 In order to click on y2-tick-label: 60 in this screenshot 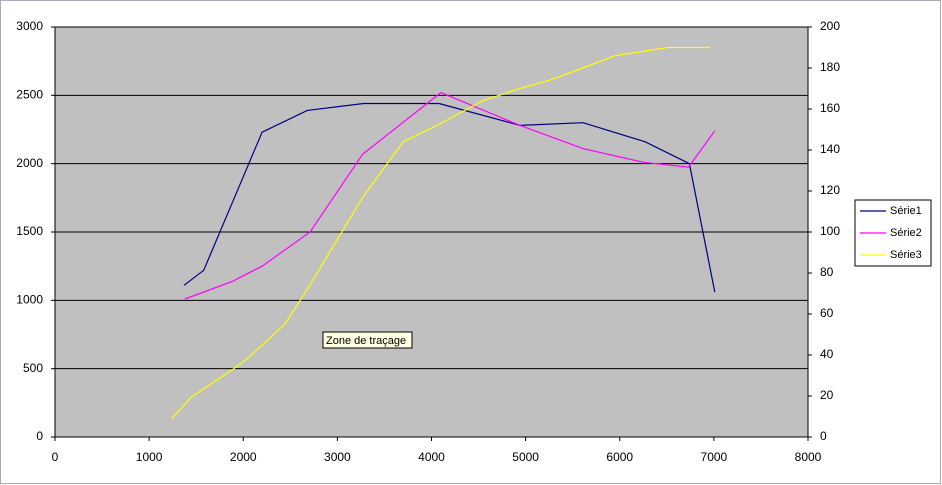, I will do `click(827, 313)`.